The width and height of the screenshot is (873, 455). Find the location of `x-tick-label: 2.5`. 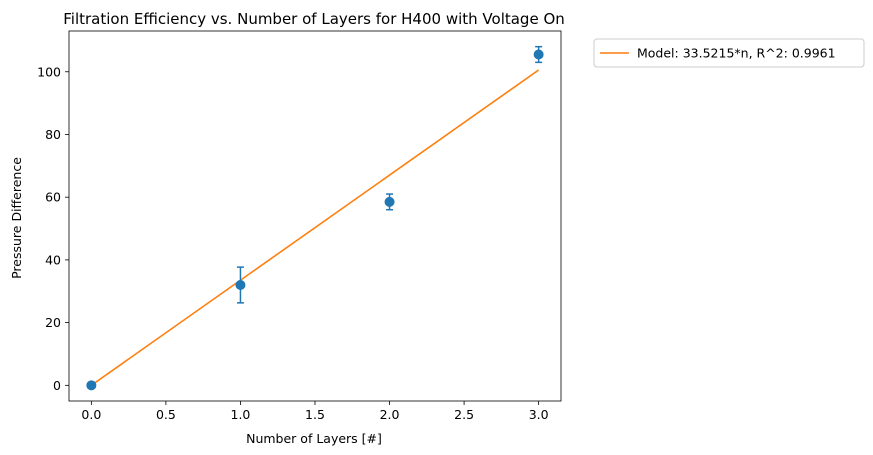

x-tick-label: 2.5 is located at coordinates (464, 414).